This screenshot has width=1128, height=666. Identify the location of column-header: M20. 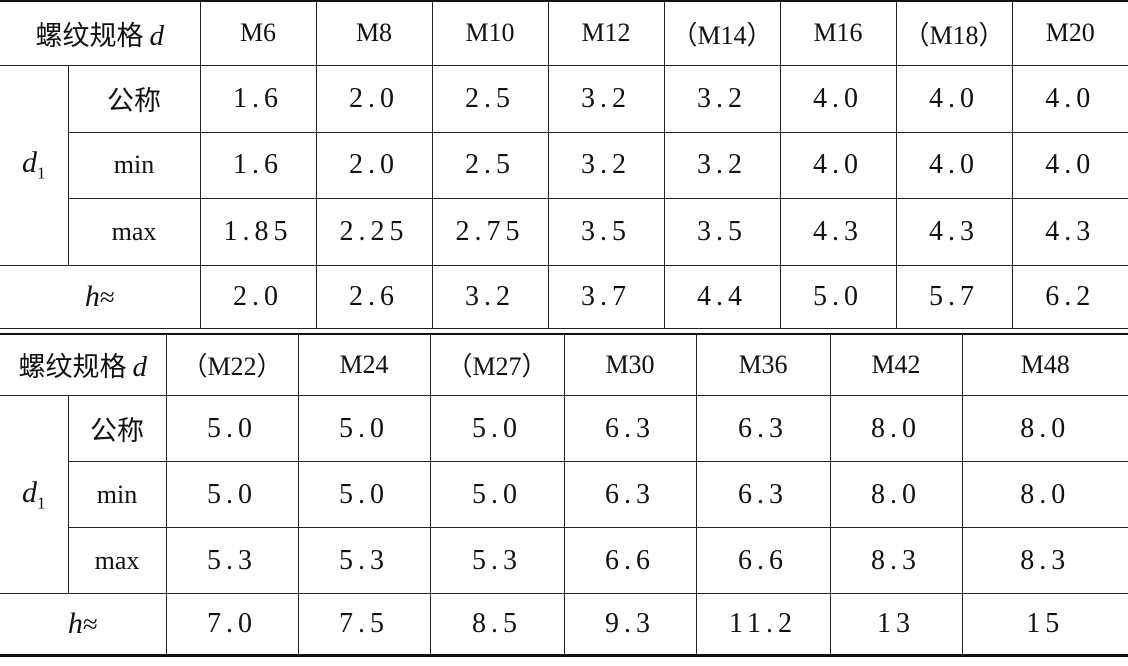
(1069, 33).